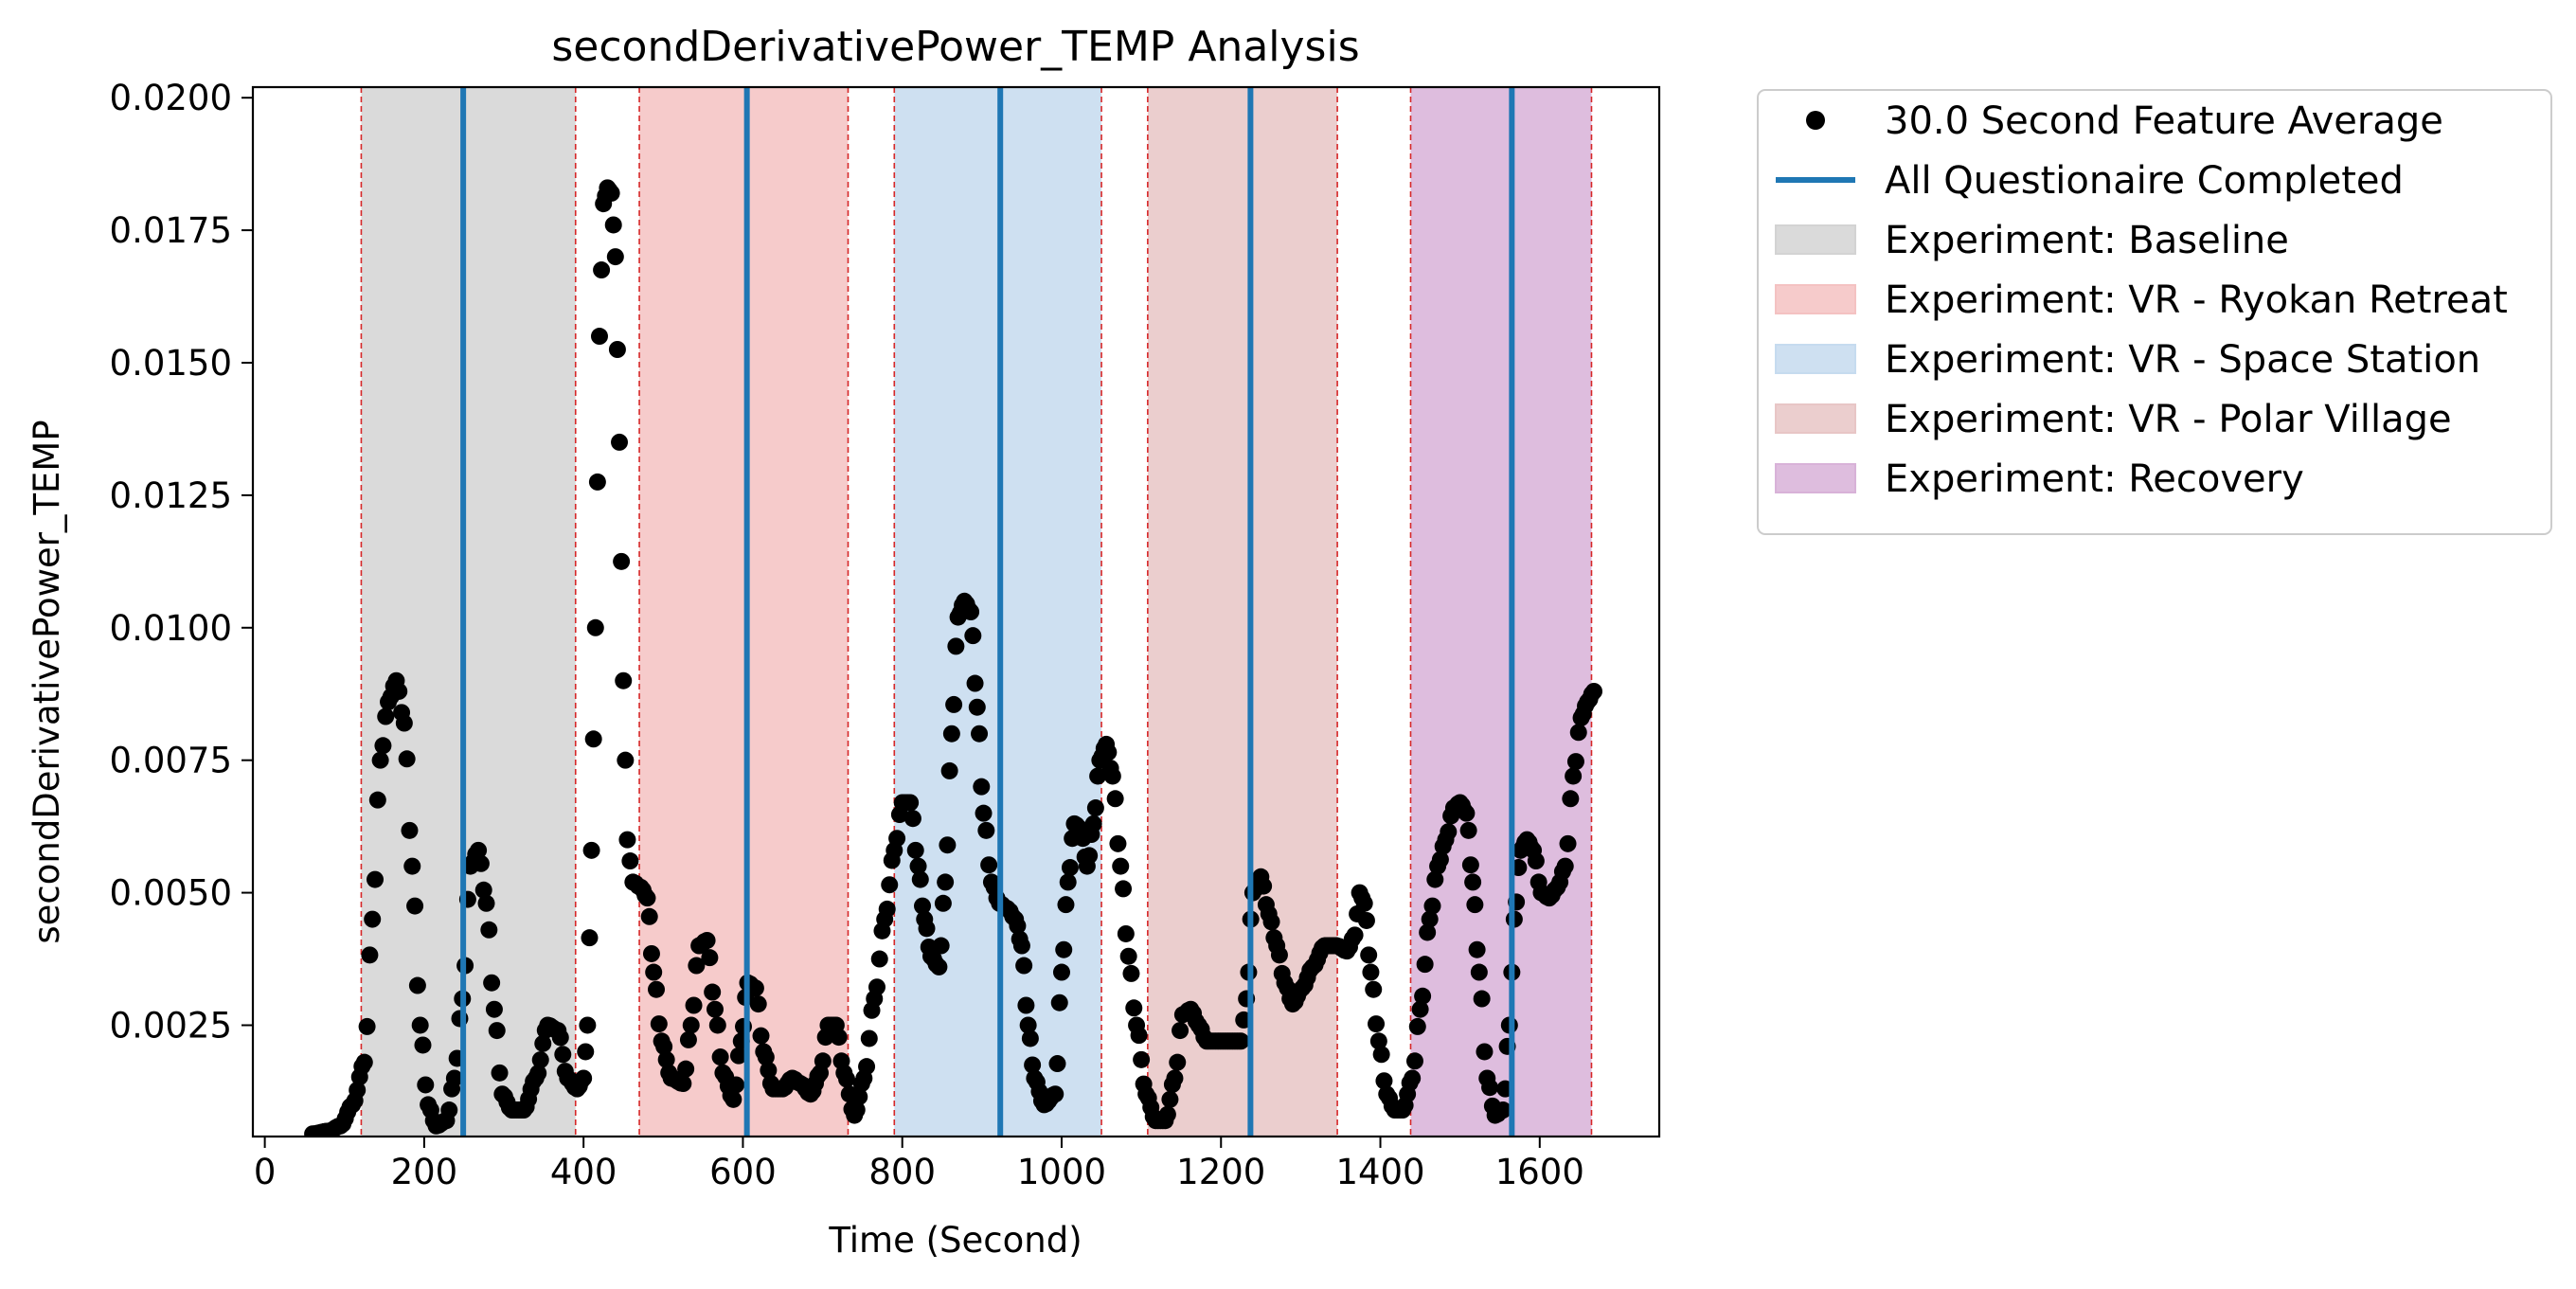 This screenshot has height=1289, width=2576. Describe the element at coordinates (2087, 241) in the screenshot. I see `legend-label: Experiment: Baseline` at that location.